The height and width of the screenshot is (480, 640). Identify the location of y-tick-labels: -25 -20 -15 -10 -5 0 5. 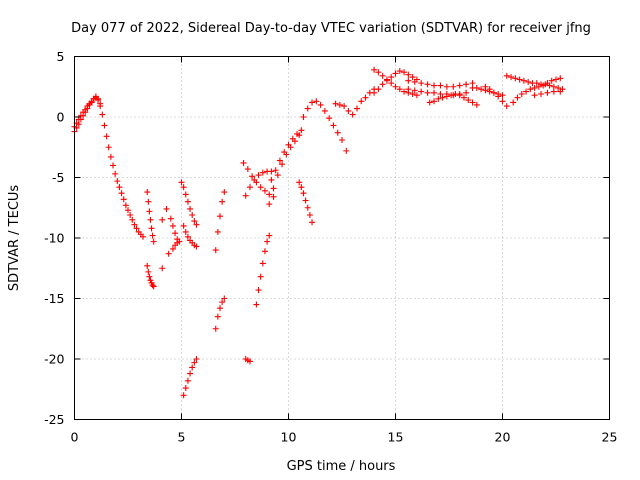
(54, 238).